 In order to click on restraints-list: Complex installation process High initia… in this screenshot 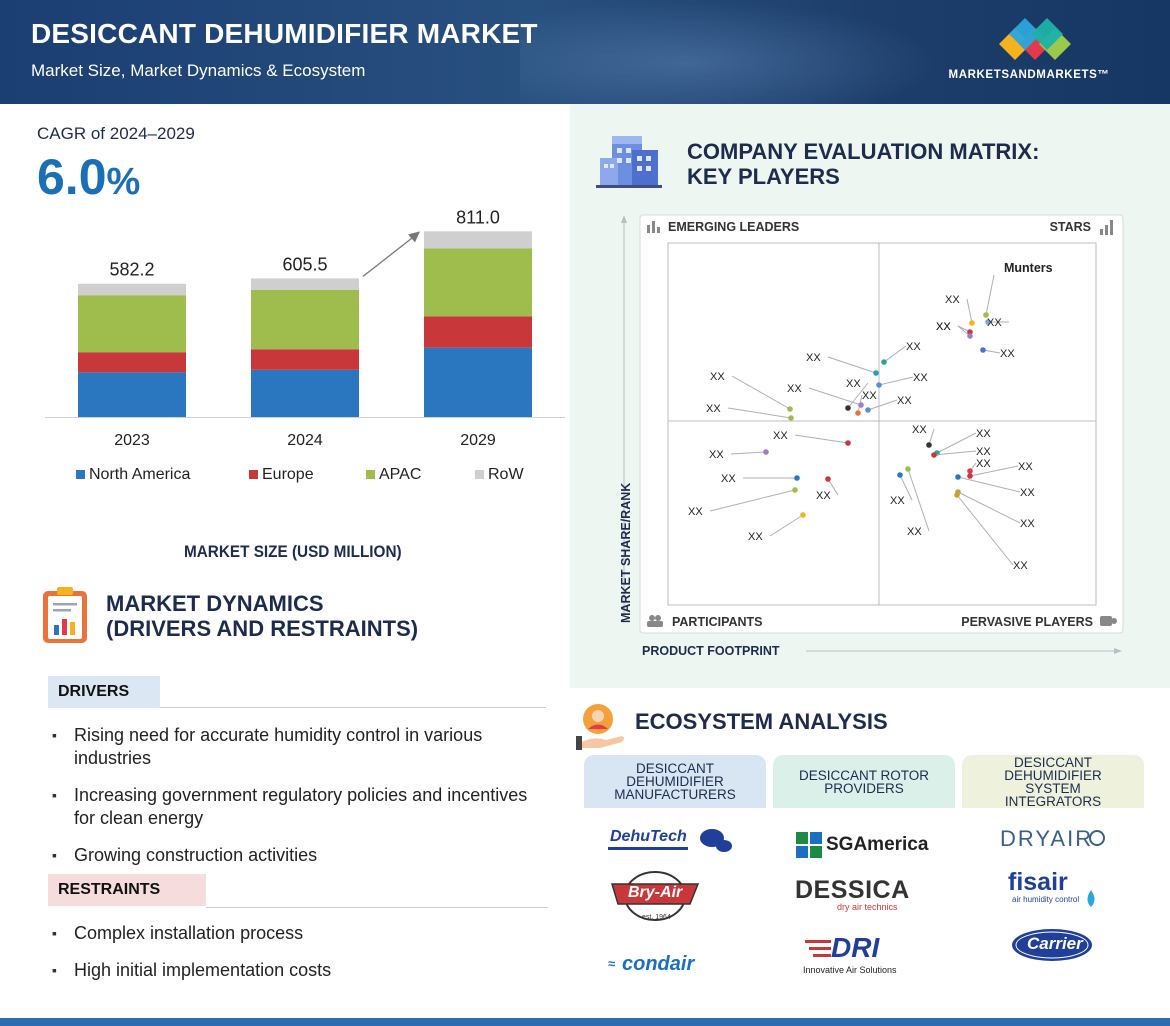, I will do `click(292, 959)`.